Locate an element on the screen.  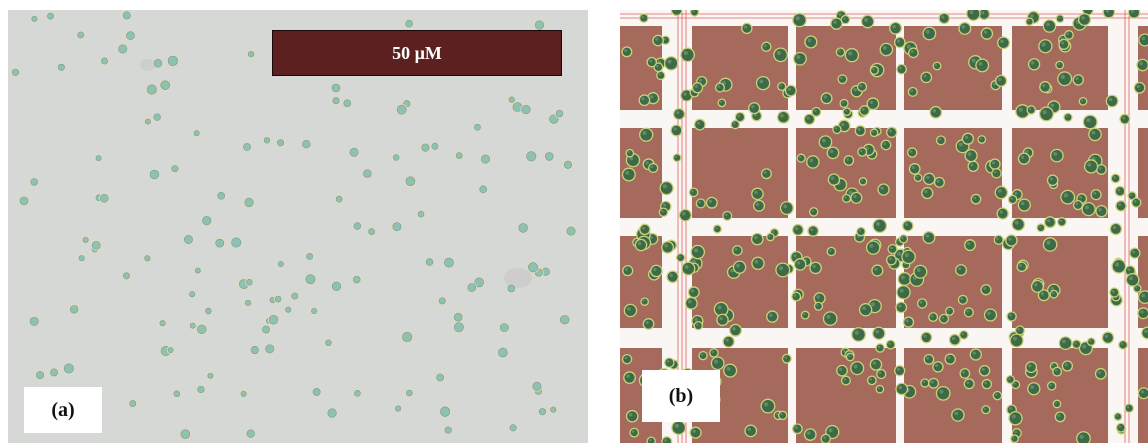
grid-square is located at coordinates (953, 173).